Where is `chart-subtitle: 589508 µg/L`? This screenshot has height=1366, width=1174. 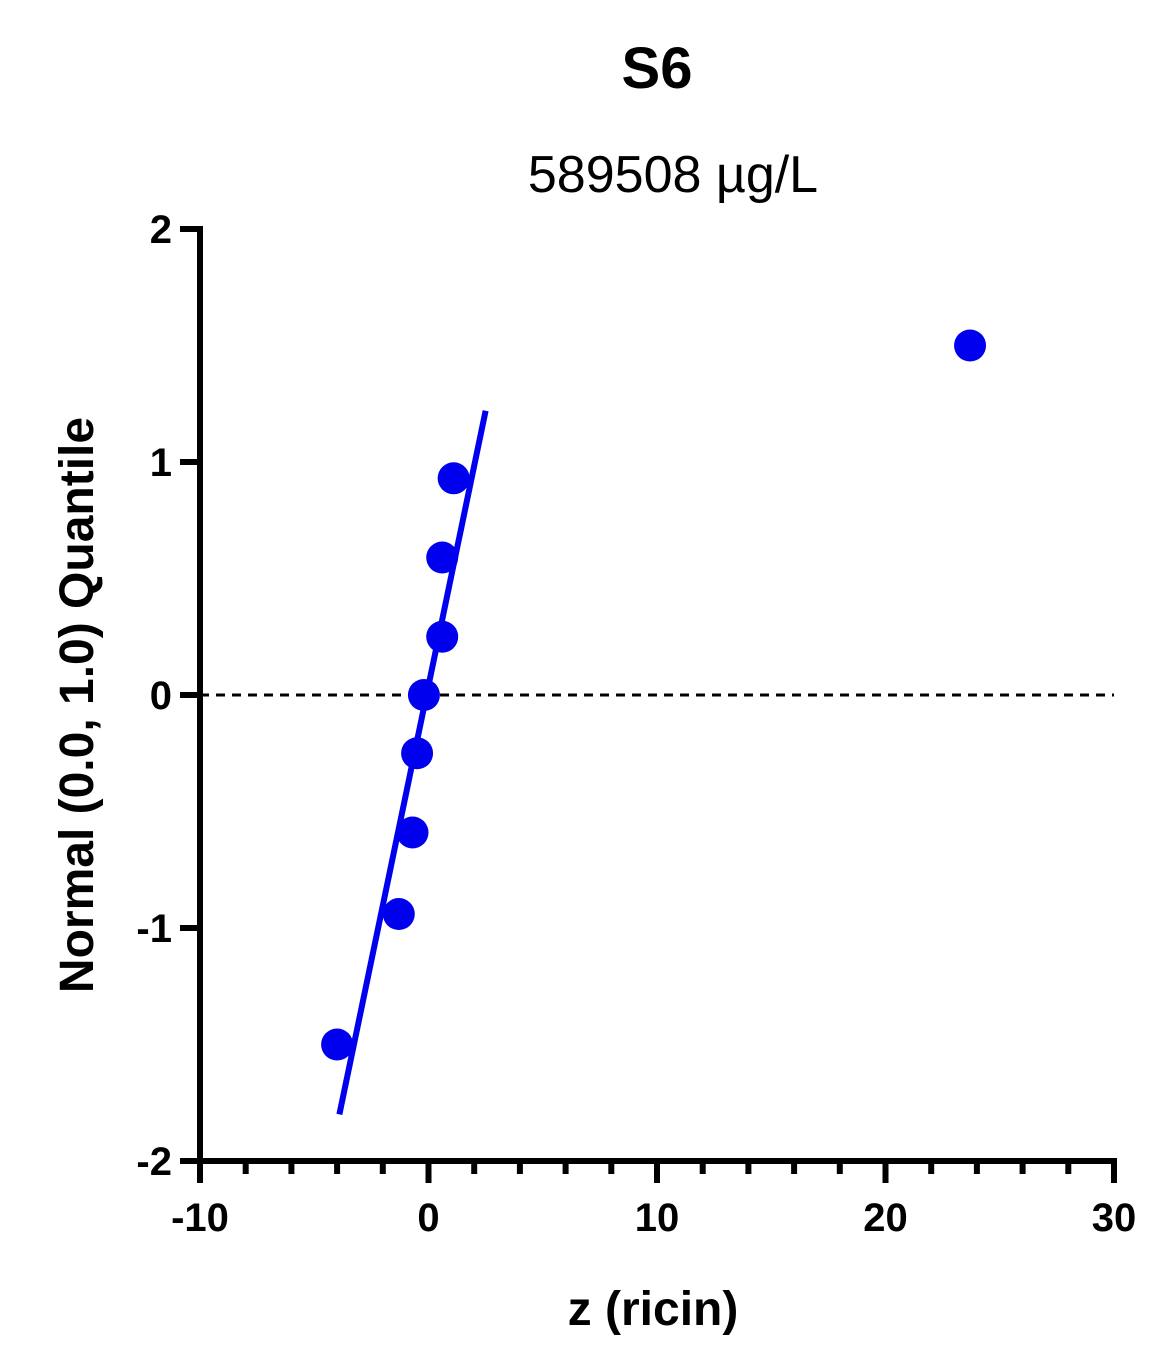
chart-subtitle: 589508 µg/L is located at coordinates (673, 175).